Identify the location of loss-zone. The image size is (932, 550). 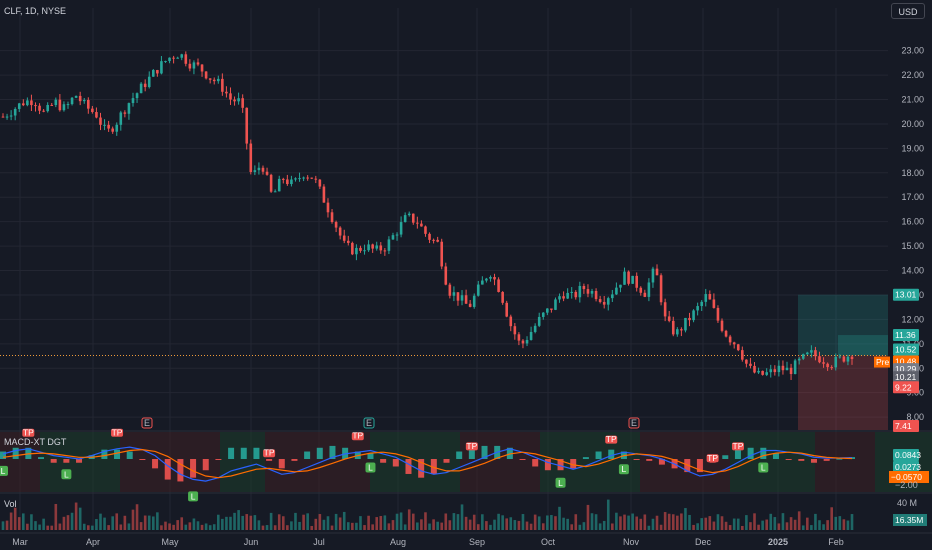
(843, 392).